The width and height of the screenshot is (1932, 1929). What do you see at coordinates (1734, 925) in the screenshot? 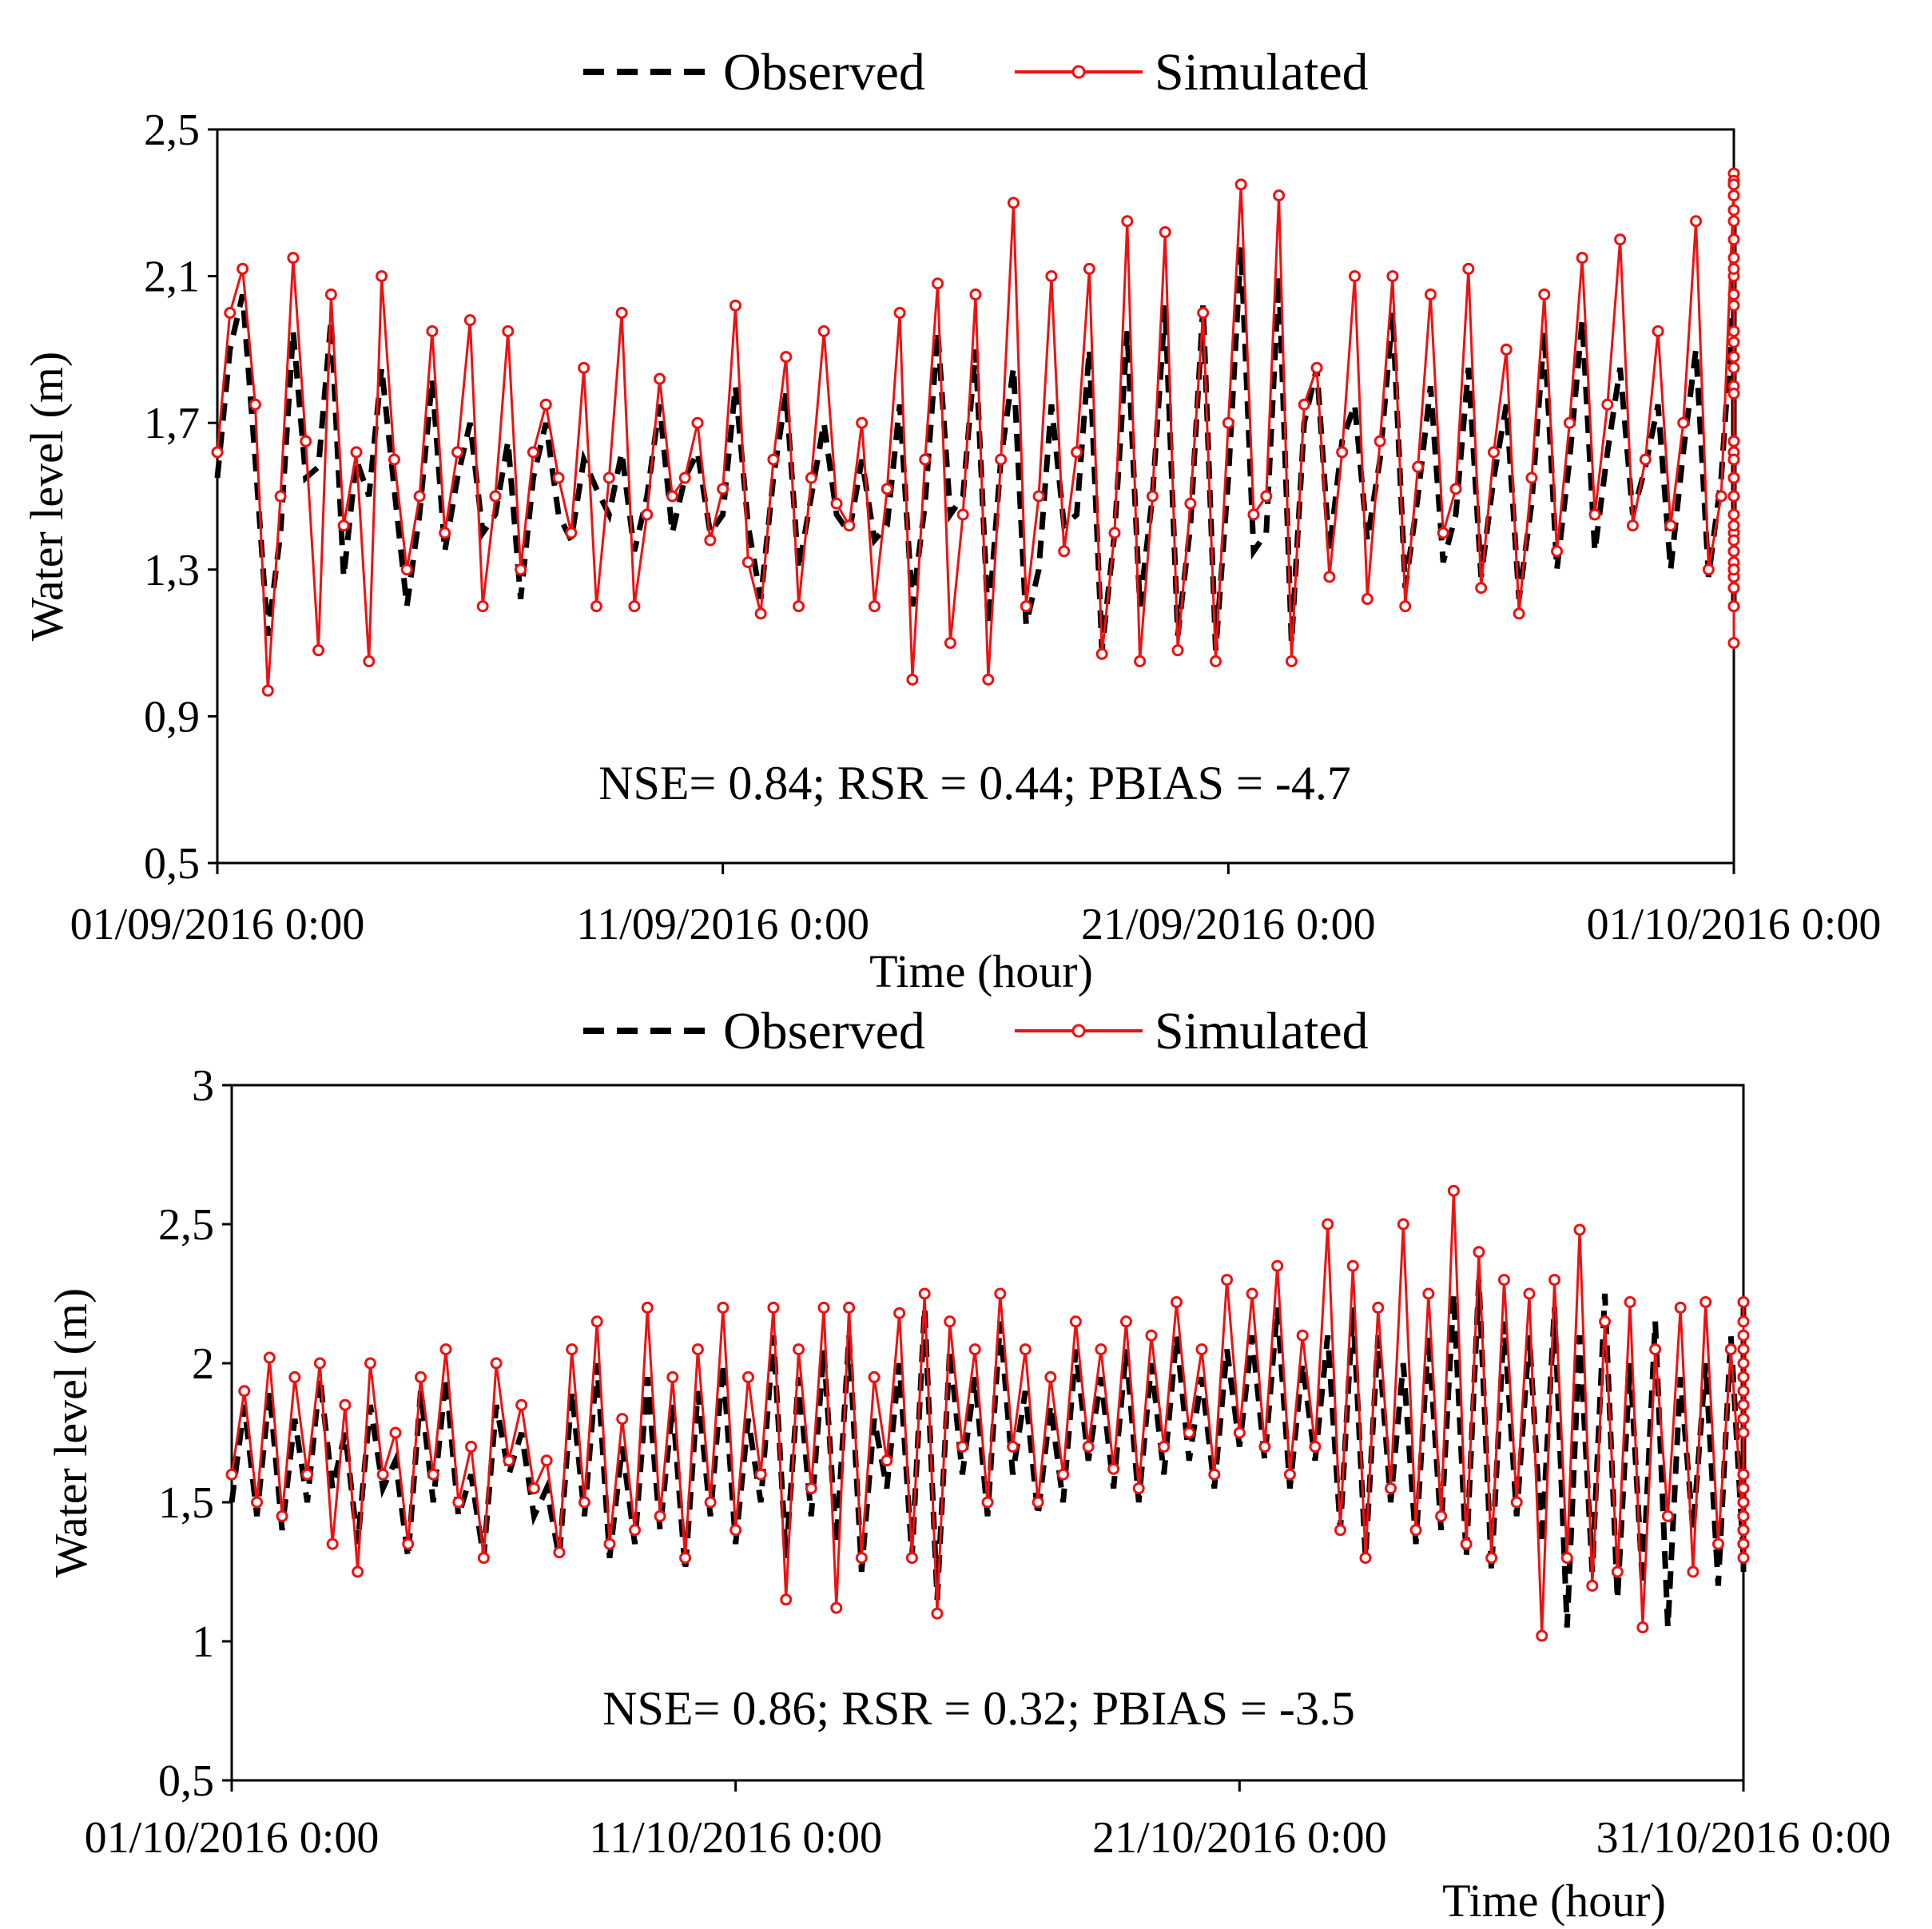
I see `x-tick-label: 01/10/2016 0:00` at bounding box center [1734, 925].